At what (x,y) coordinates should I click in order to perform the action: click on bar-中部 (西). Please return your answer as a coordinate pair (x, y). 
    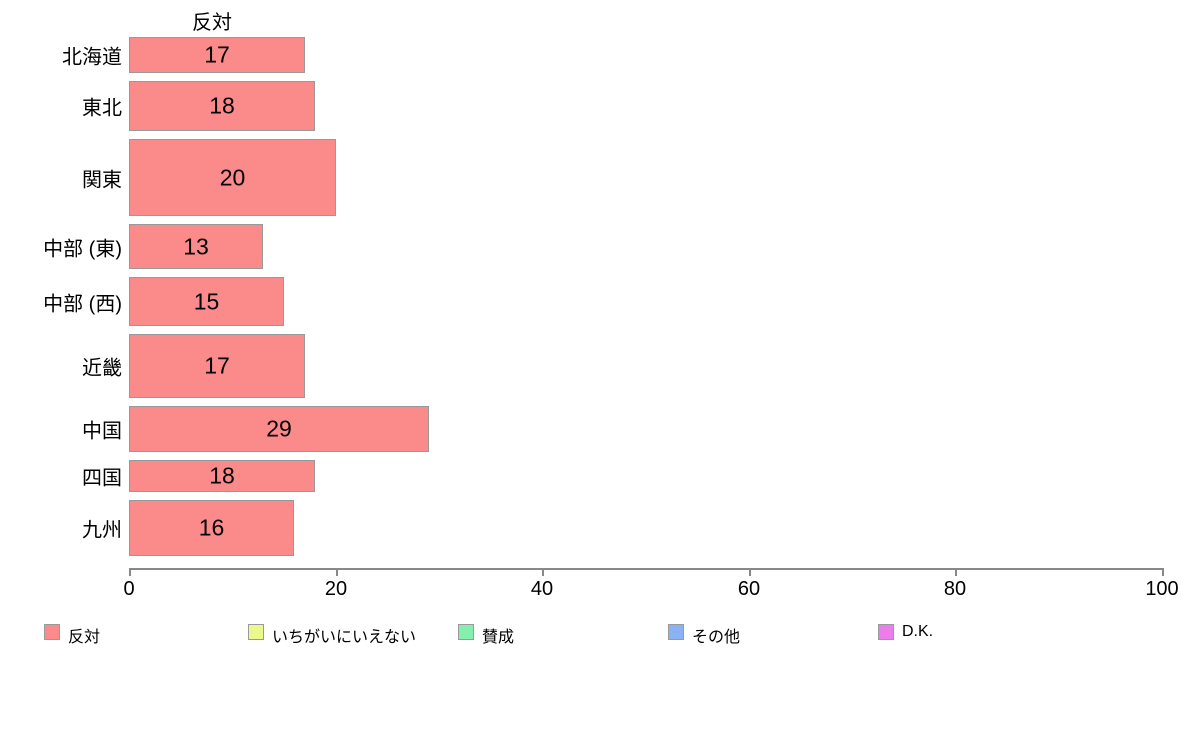
    Looking at the image, I should click on (206, 301).